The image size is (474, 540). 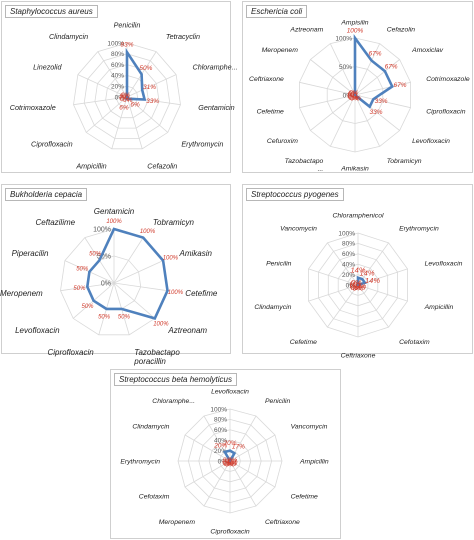 I want to click on data-label-cotrimoxazole: 67%, so click(x=399, y=85).